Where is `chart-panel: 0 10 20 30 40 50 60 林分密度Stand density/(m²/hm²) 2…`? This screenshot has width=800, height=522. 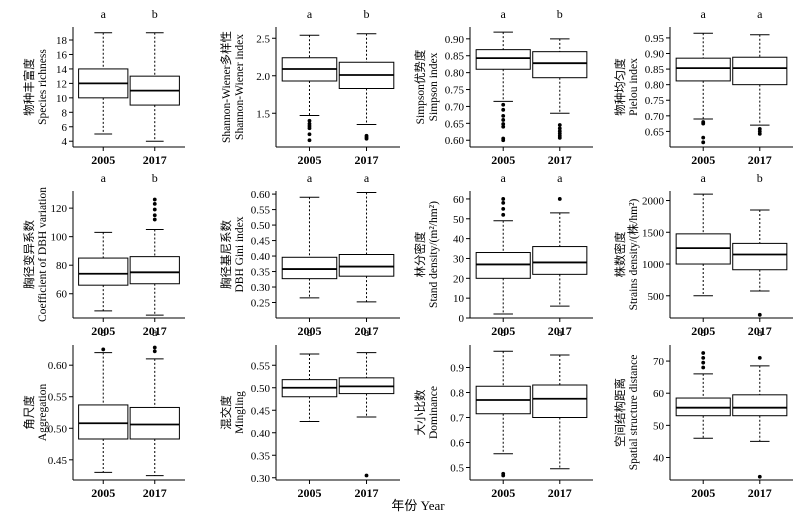
chart-panel: 0 10 20 30 40 50 60 林分密度Stand density/(m²/hm²) 2… is located at coordinates (503, 254).